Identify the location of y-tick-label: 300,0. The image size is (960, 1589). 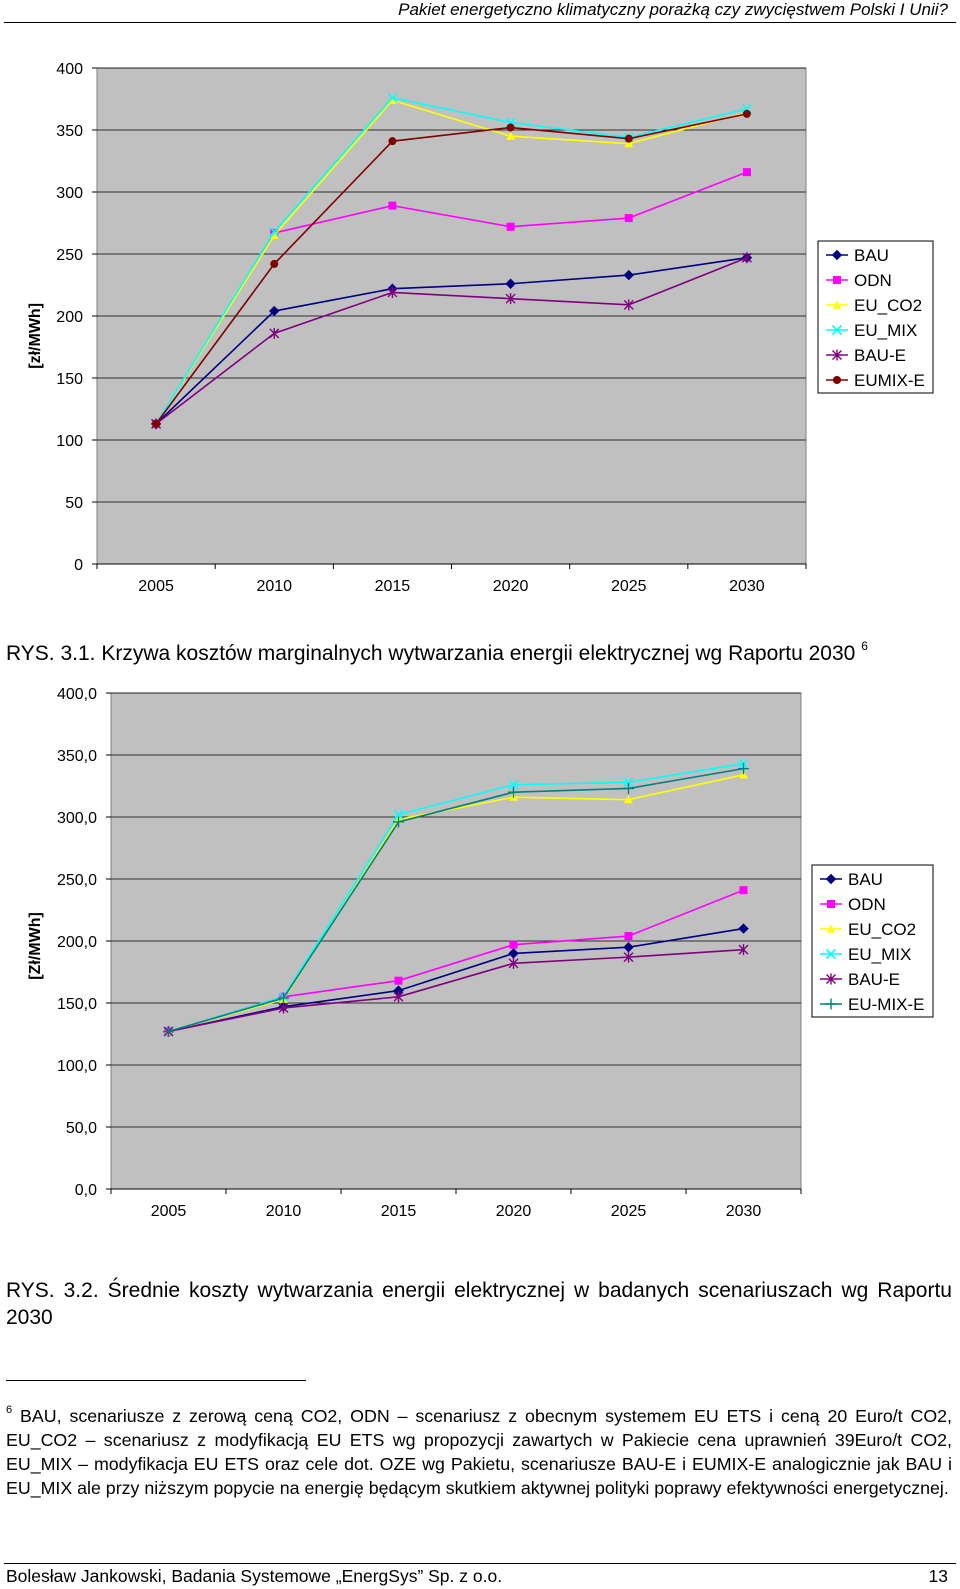
(77, 818).